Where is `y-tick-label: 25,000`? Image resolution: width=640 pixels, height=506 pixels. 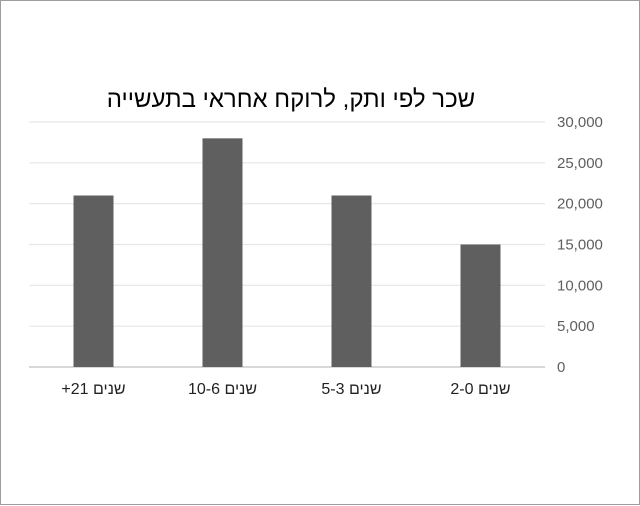 y-tick-label: 25,000 is located at coordinates (580, 163).